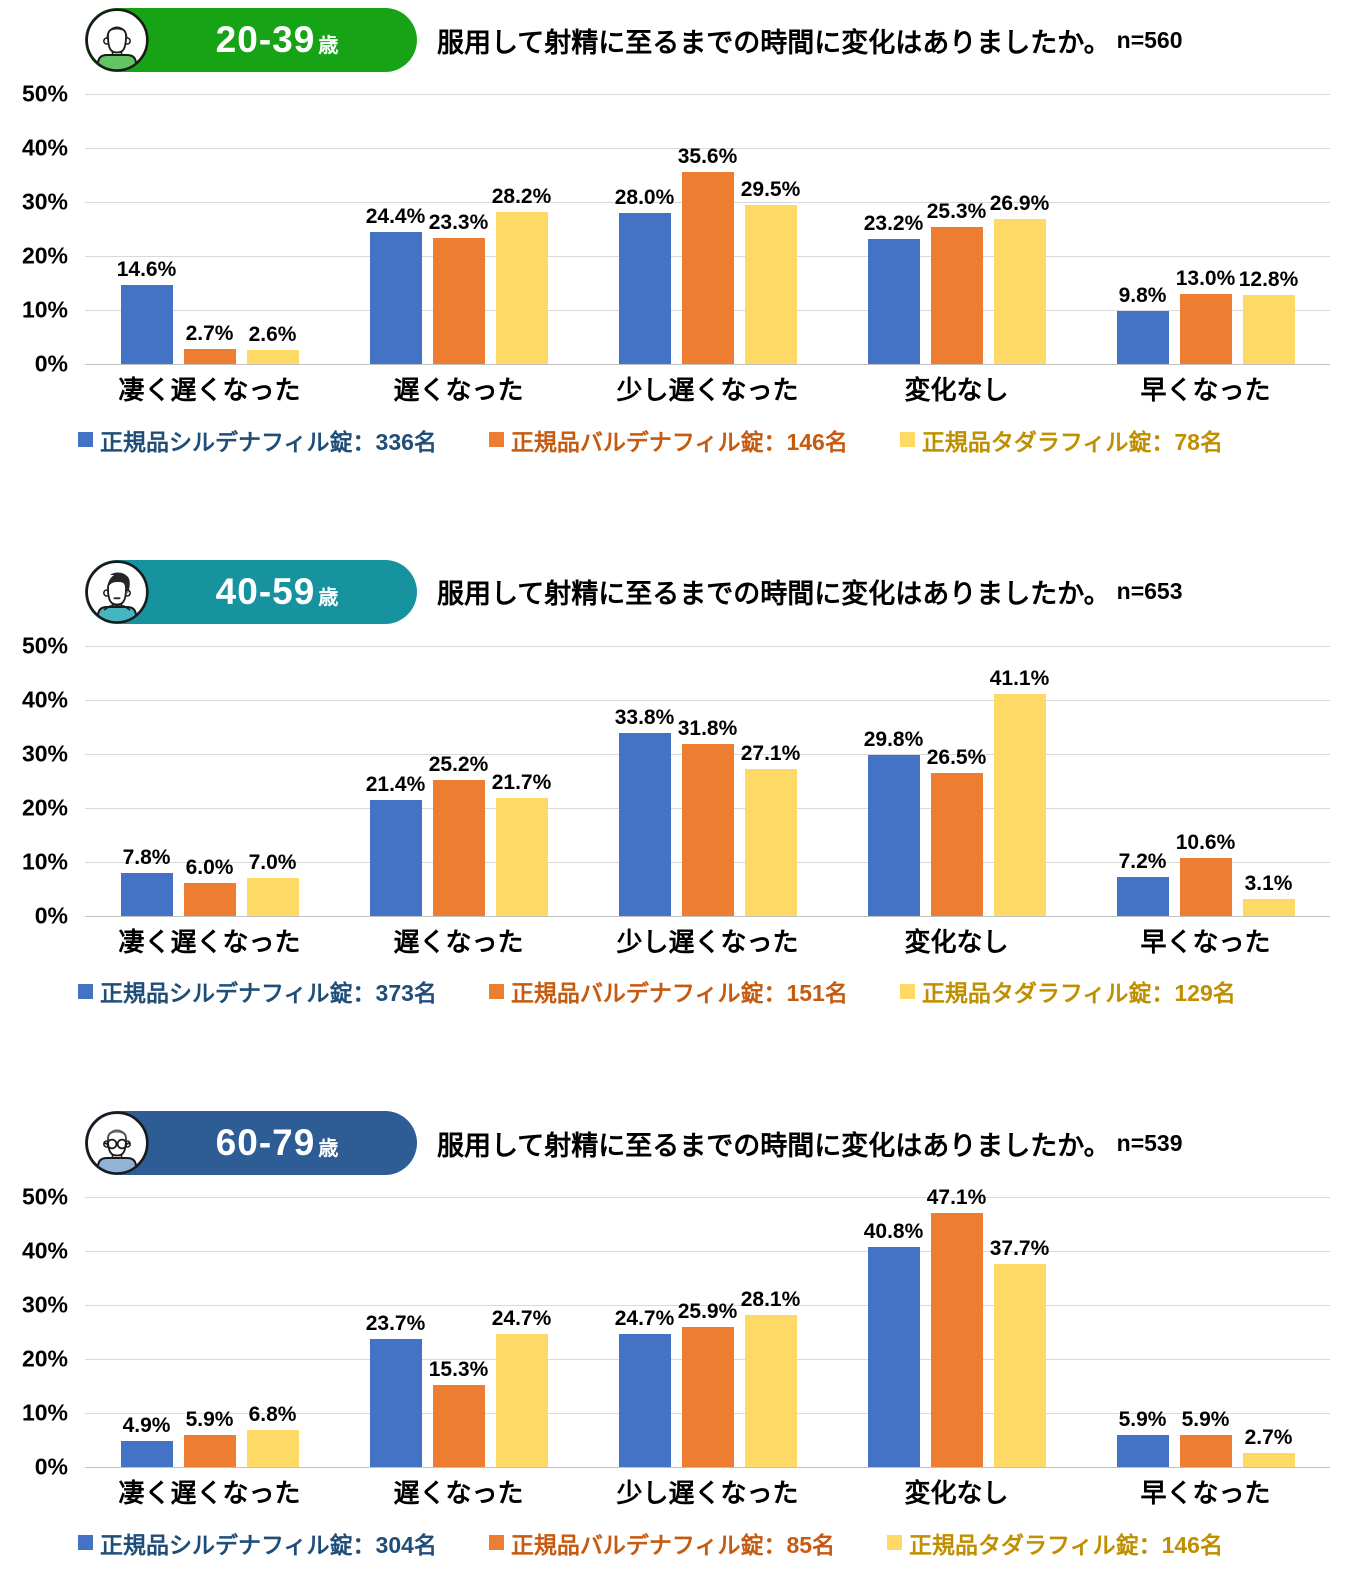 The width and height of the screenshot is (1349, 1587). I want to click on bar-value-label: 21.7%, so click(521, 783).